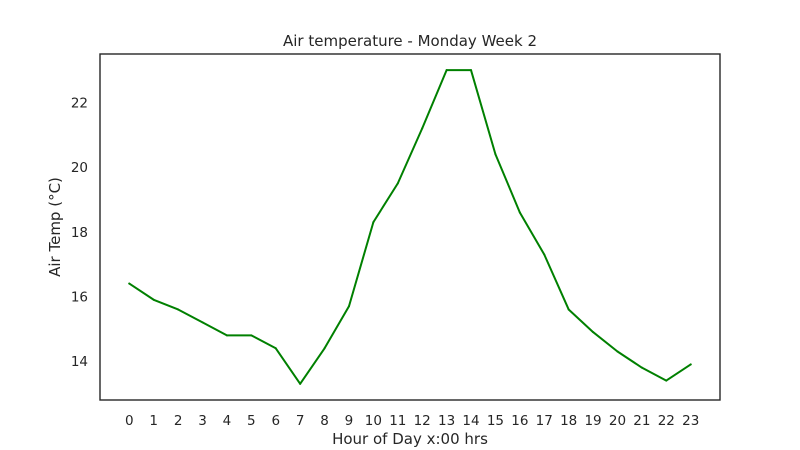  Describe the element at coordinates (202, 421) in the screenshot. I see `x-tick-label: 3` at that location.